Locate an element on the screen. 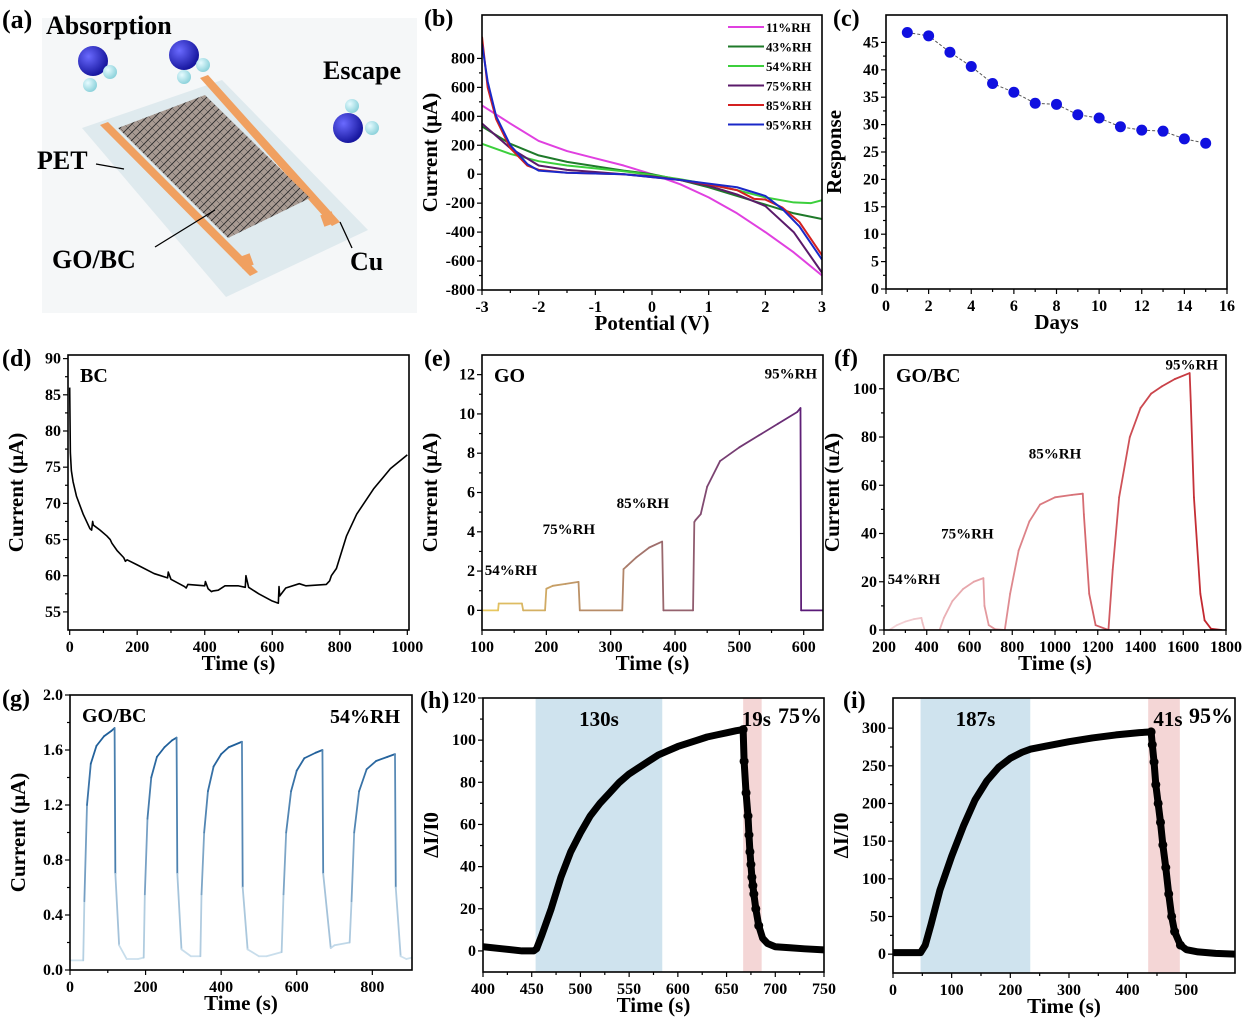 The image size is (1252, 1025). panel-label-f: (f) is located at coordinates (846, 359).